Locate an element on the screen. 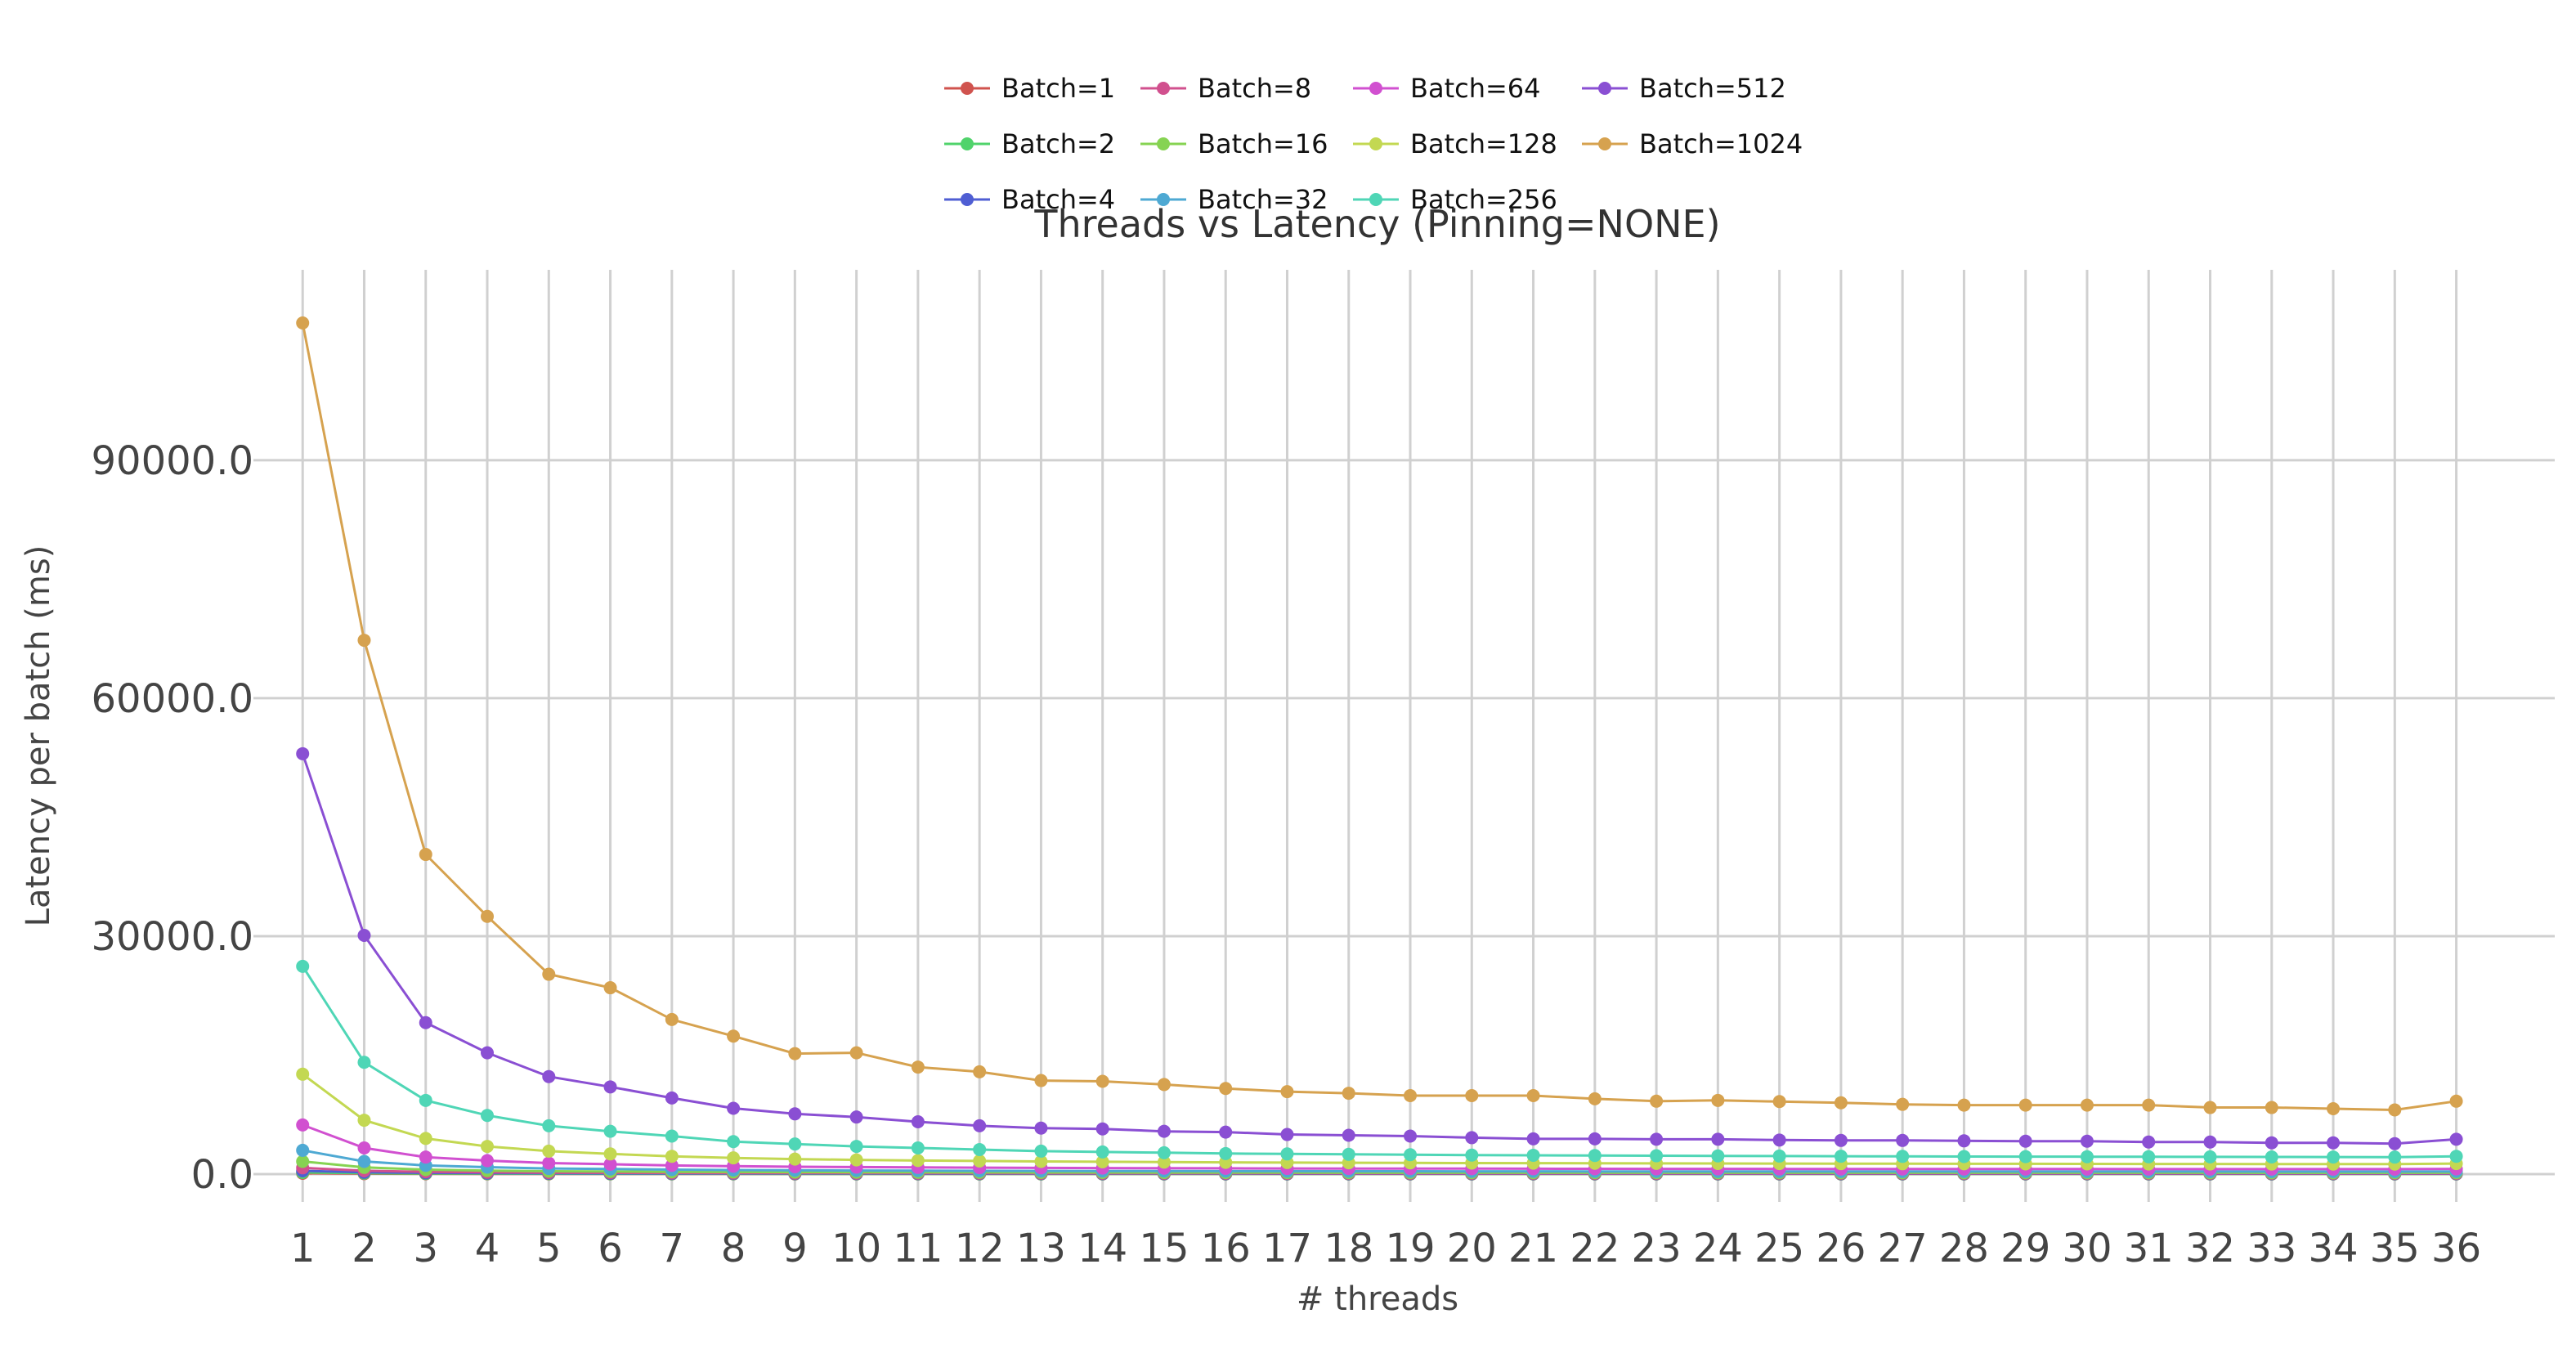 This screenshot has width=2576, height=1345. legend-item: Batch=64 is located at coordinates (1447, 88).